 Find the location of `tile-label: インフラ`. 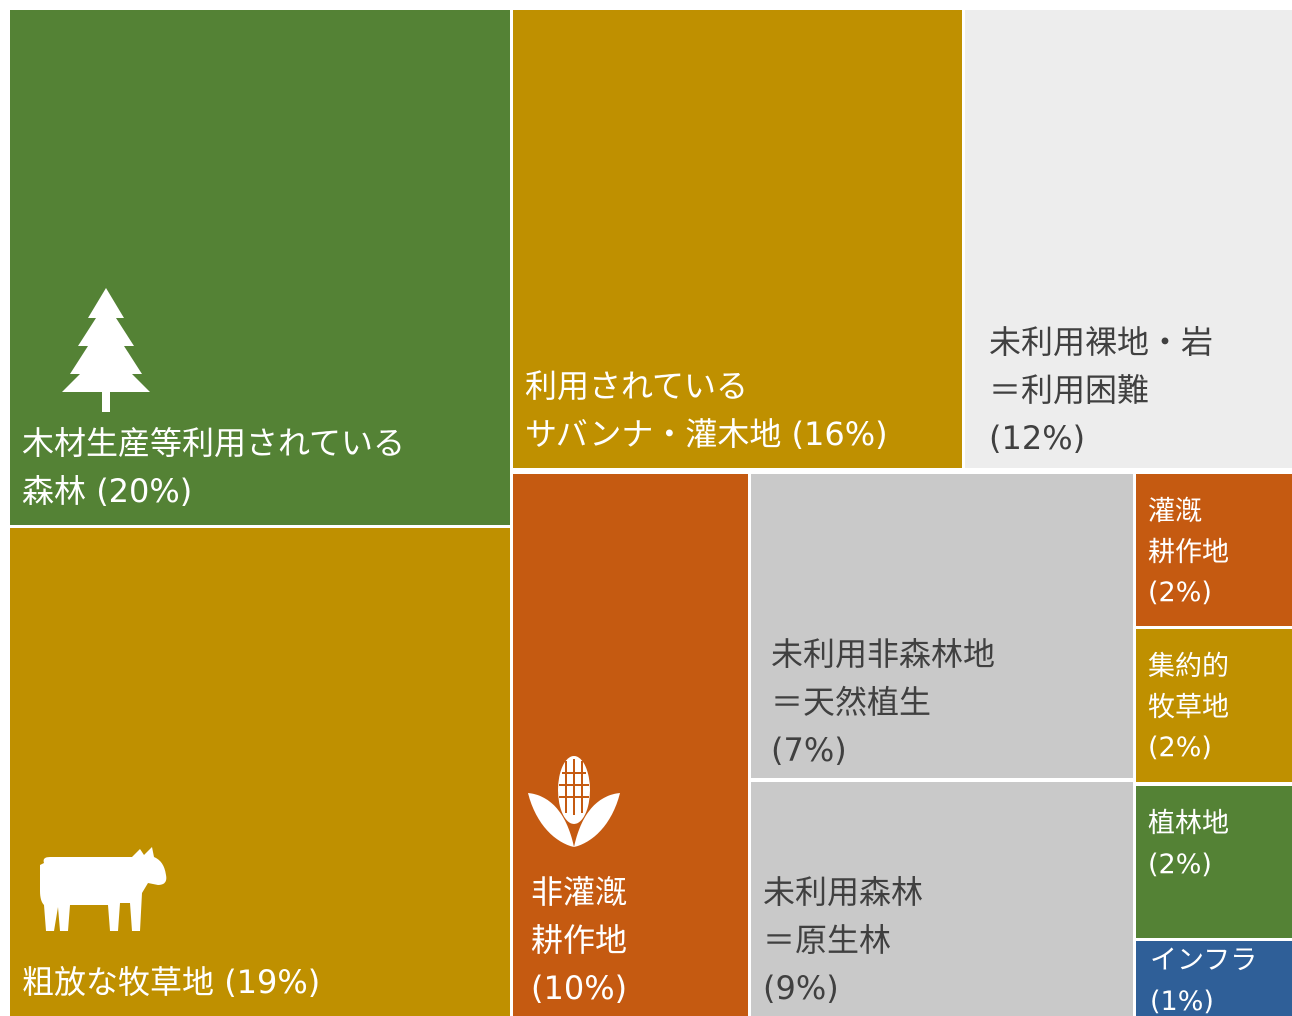

tile-label: インフラ is located at coordinates (1204, 960).